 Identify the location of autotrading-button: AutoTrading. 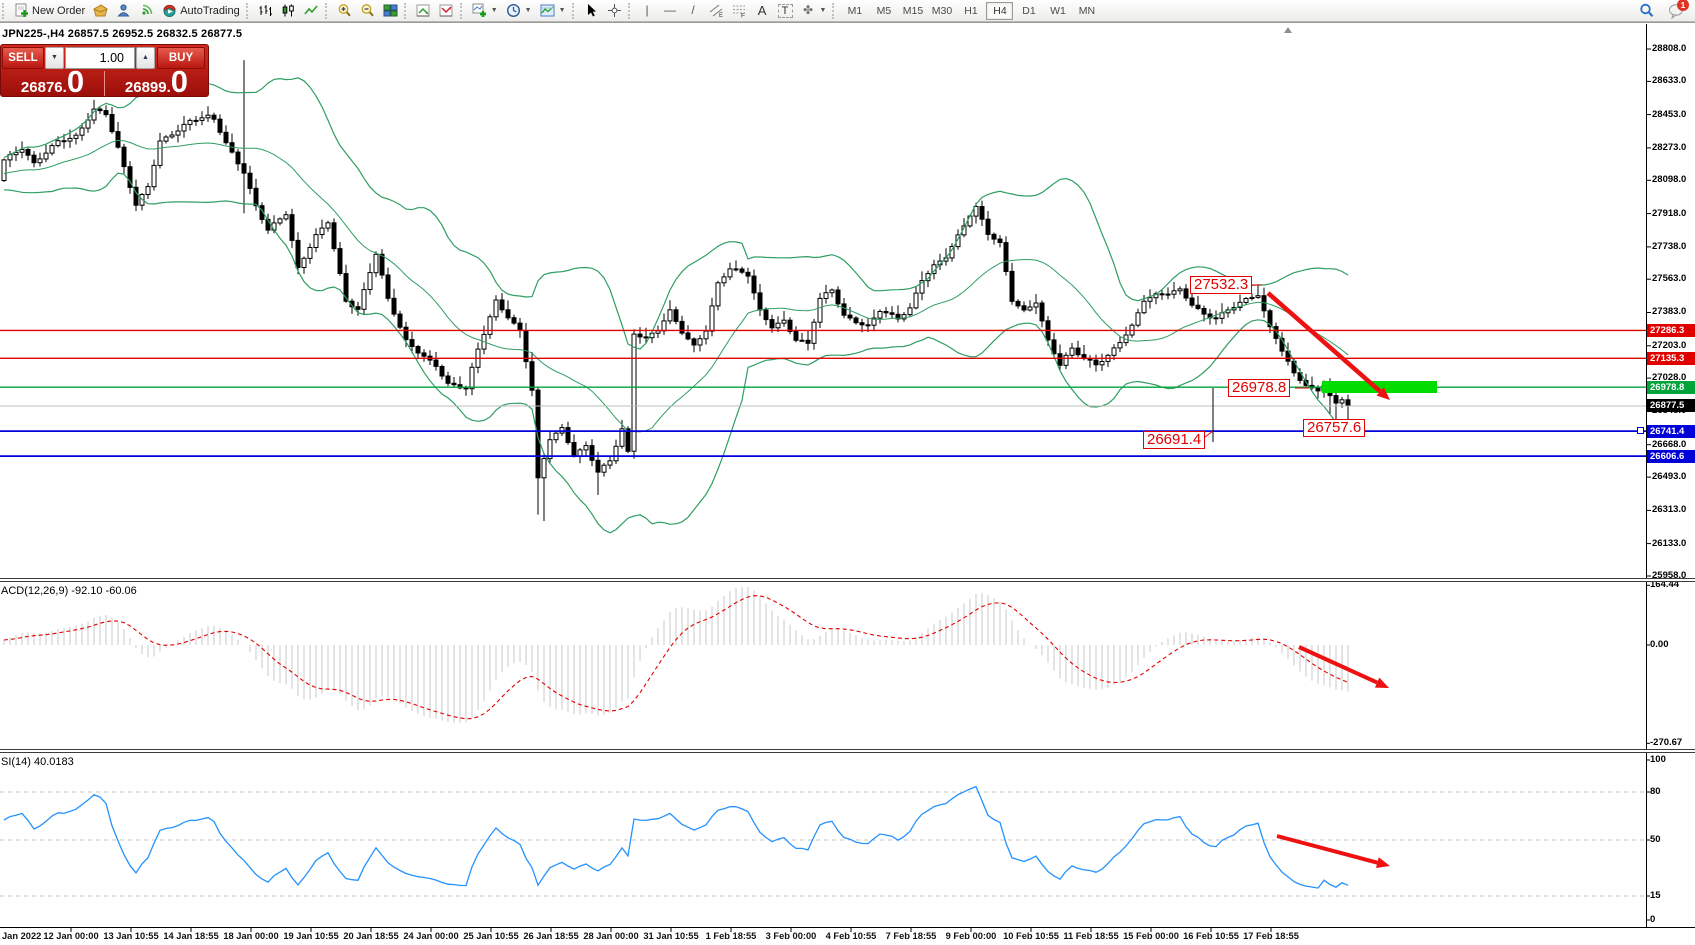
(201, 11).